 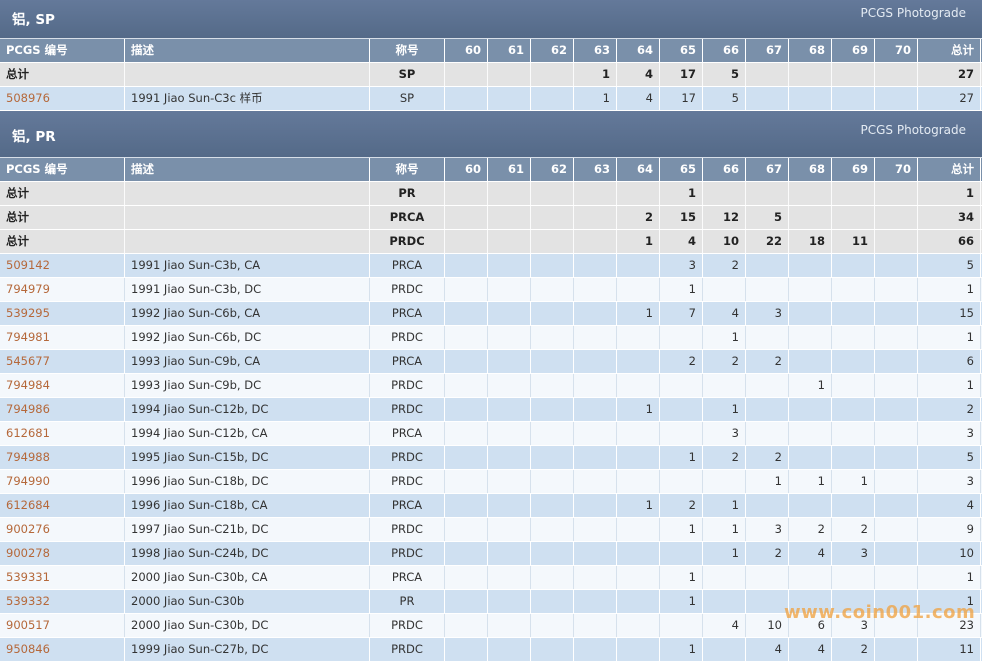 I want to click on column-header: 66, so click(x=724, y=169).